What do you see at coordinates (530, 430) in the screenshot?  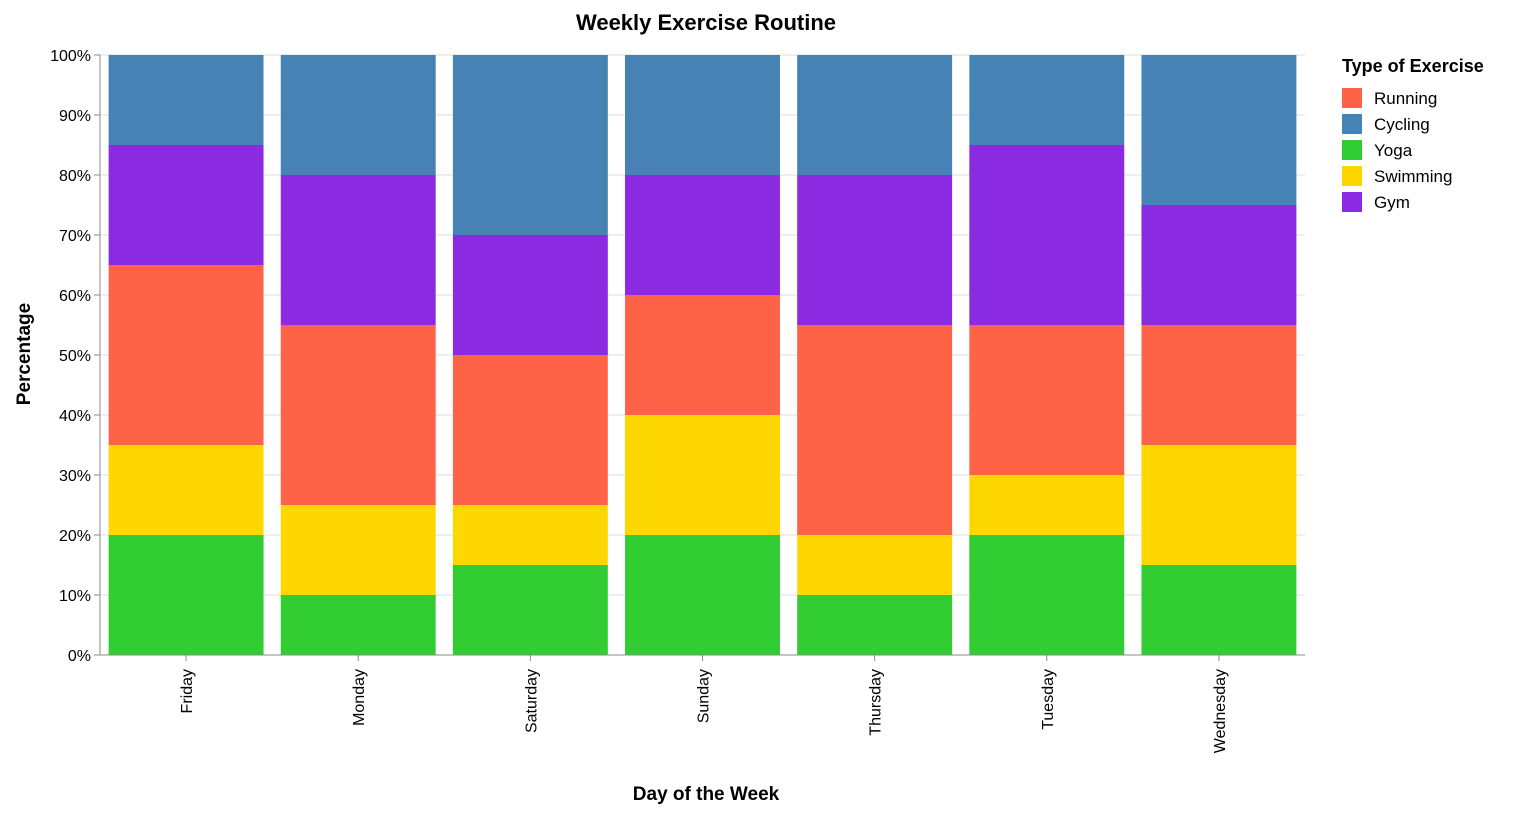 I see `bar-saturday-running` at bounding box center [530, 430].